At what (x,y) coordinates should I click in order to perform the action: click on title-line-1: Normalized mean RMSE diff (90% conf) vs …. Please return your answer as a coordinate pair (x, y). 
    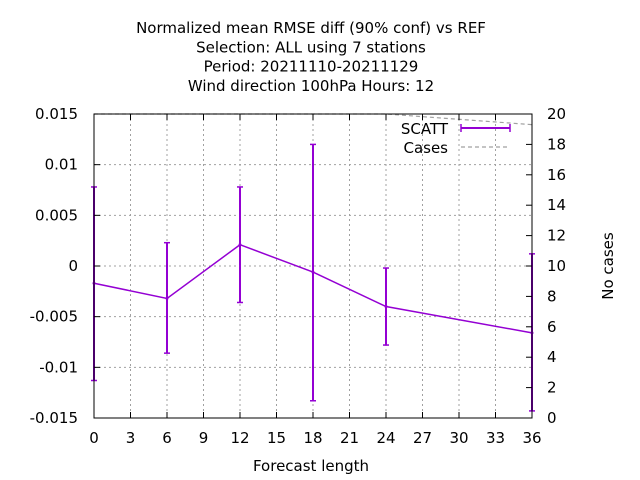
    Looking at the image, I should click on (311, 28).